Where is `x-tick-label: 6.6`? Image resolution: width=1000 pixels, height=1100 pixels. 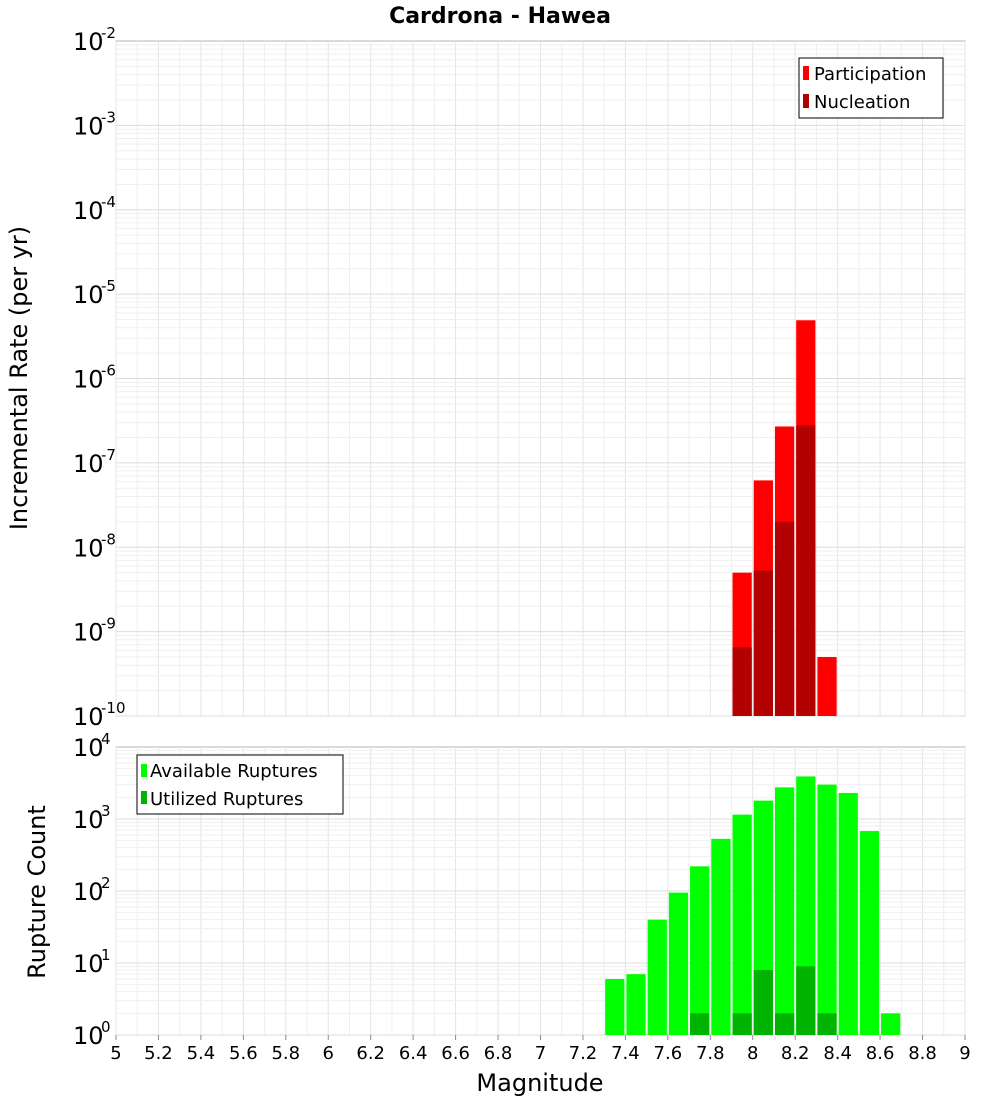
x-tick-label: 6.6 is located at coordinates (455, 1053).